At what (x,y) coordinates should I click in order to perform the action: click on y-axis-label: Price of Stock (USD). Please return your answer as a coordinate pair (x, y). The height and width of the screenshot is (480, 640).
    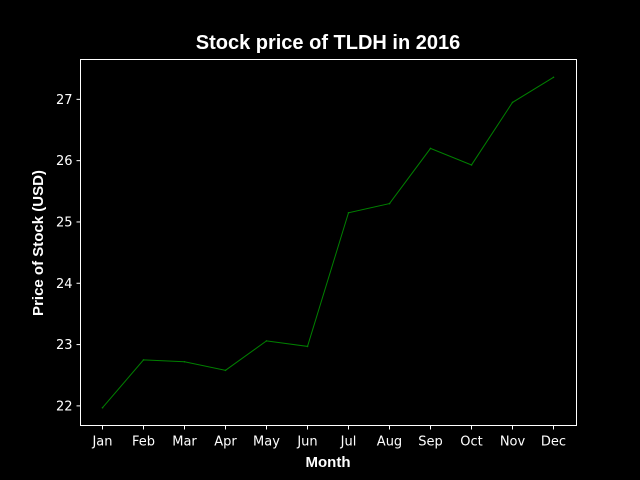
    Looking at the image, I should click on (38, 243).